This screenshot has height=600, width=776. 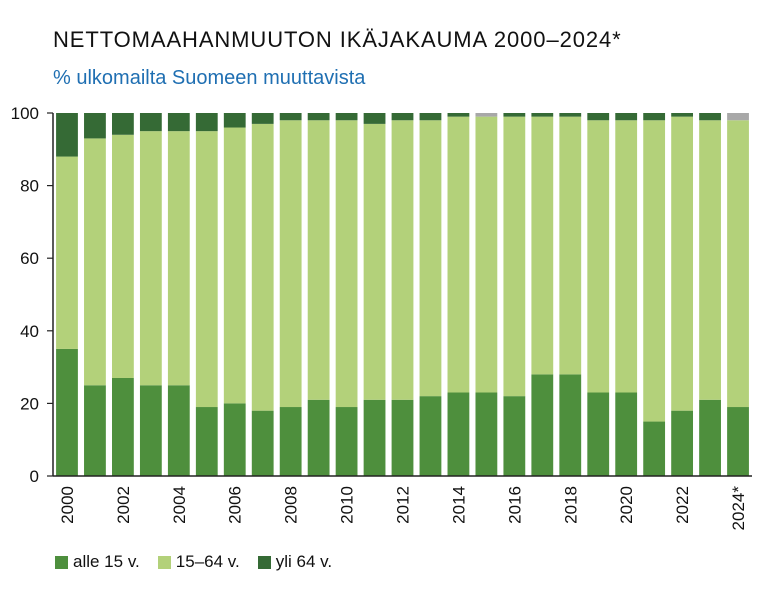 What do you see at coordinates (682, 443) in the screenshot?
I see `bar-segment-2022-s0` at bounding box center [682, 443].